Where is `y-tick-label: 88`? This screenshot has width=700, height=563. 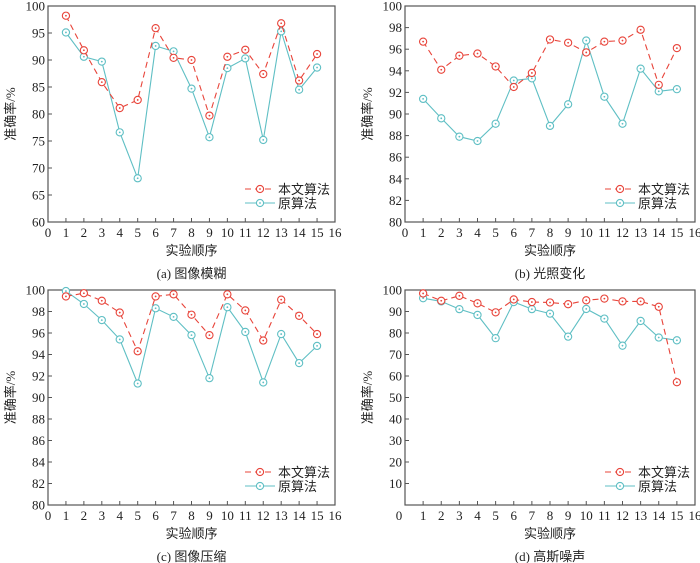
y-tick-label: 88 is located at coordinates (38, 419).